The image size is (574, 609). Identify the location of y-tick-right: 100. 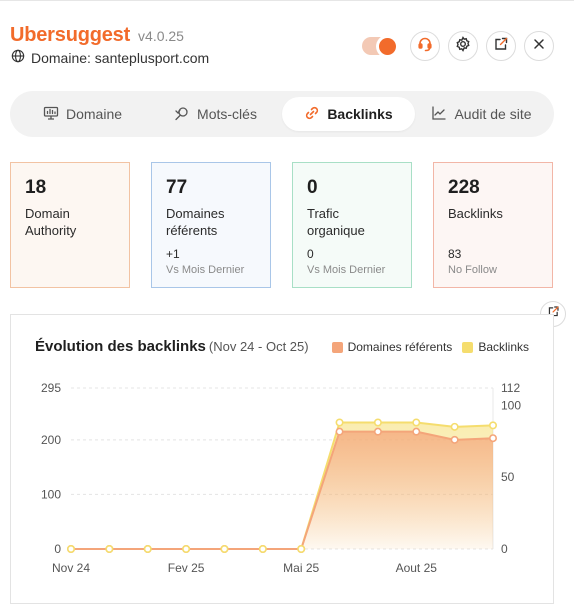
(511, 405).